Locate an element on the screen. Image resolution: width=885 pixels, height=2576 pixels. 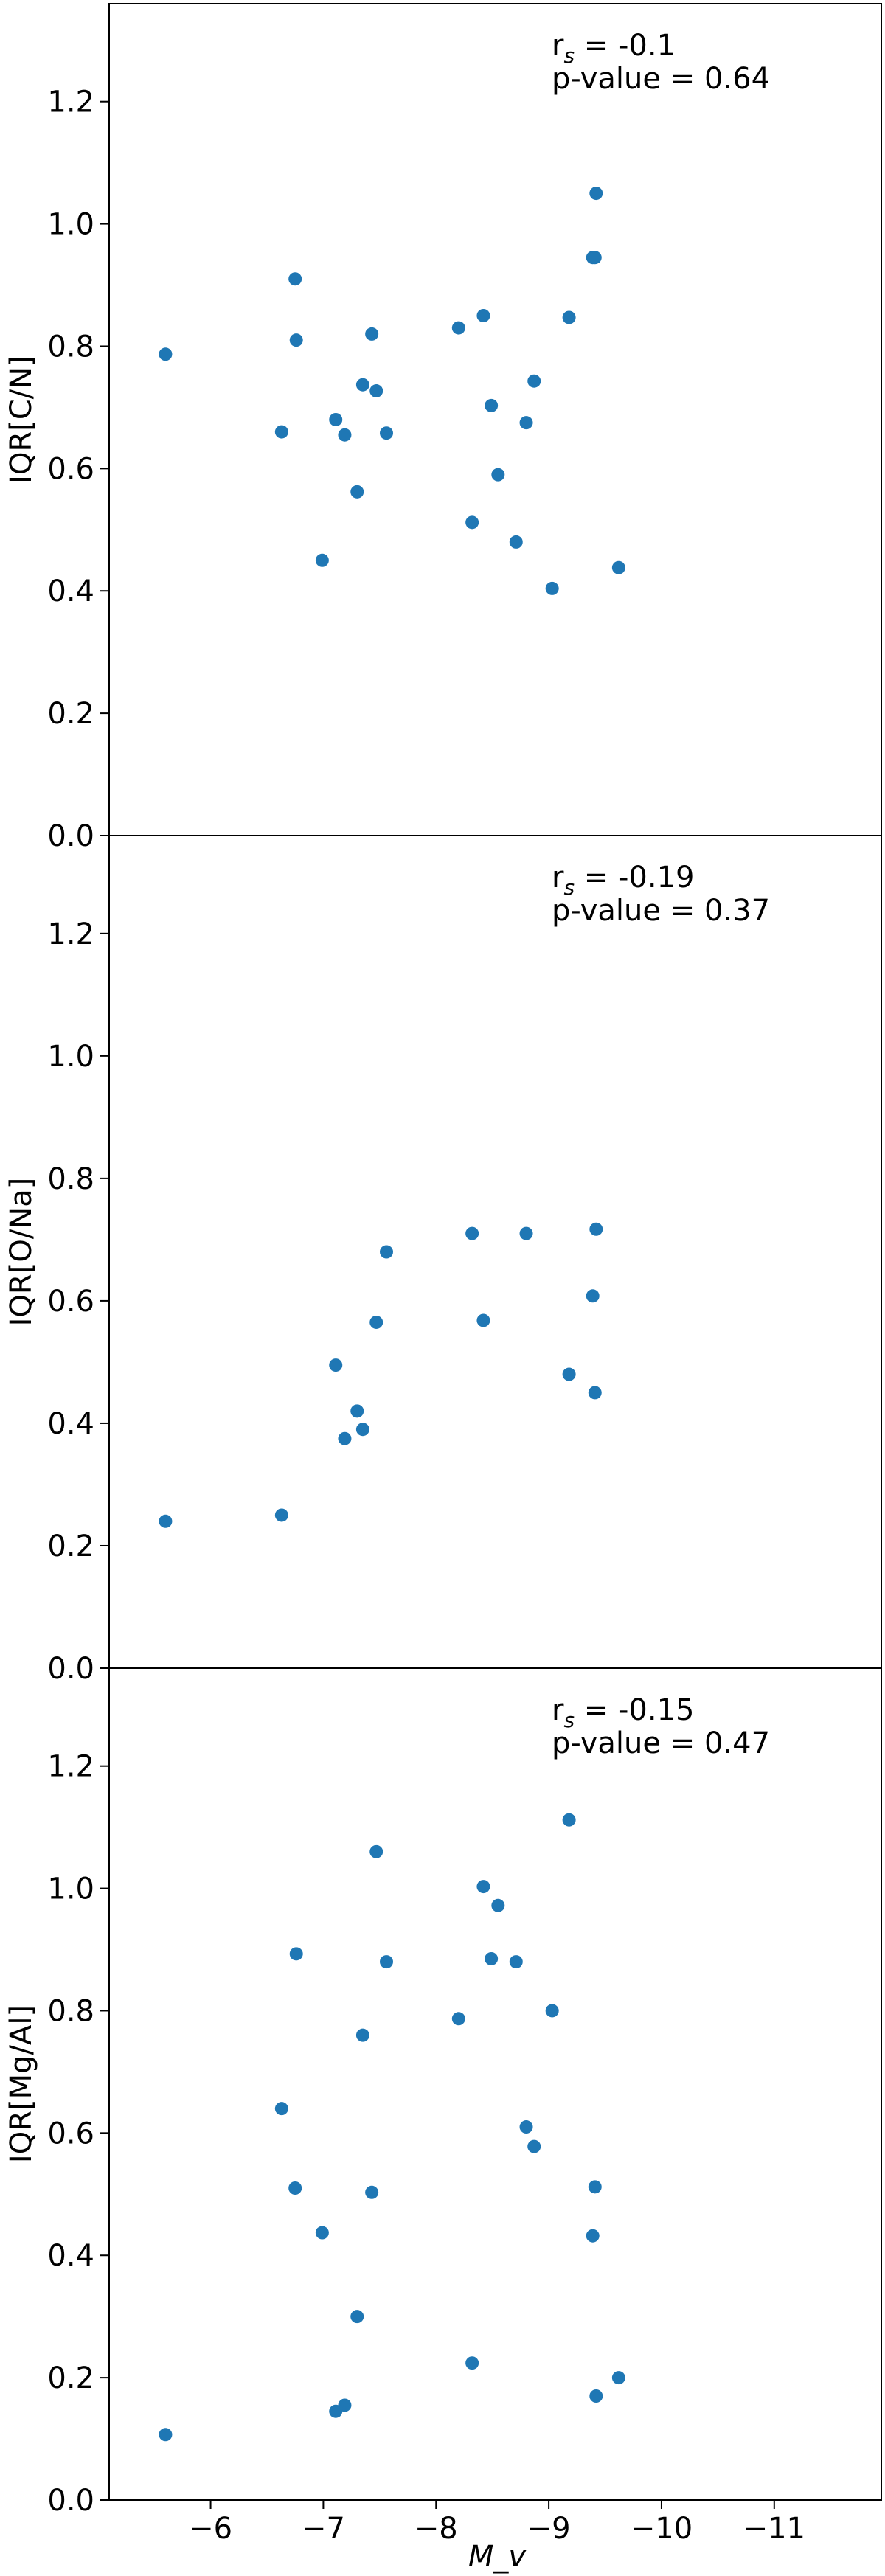
y-axis-label-cn: IQR[C/N] is located at coordinates (21, 419).